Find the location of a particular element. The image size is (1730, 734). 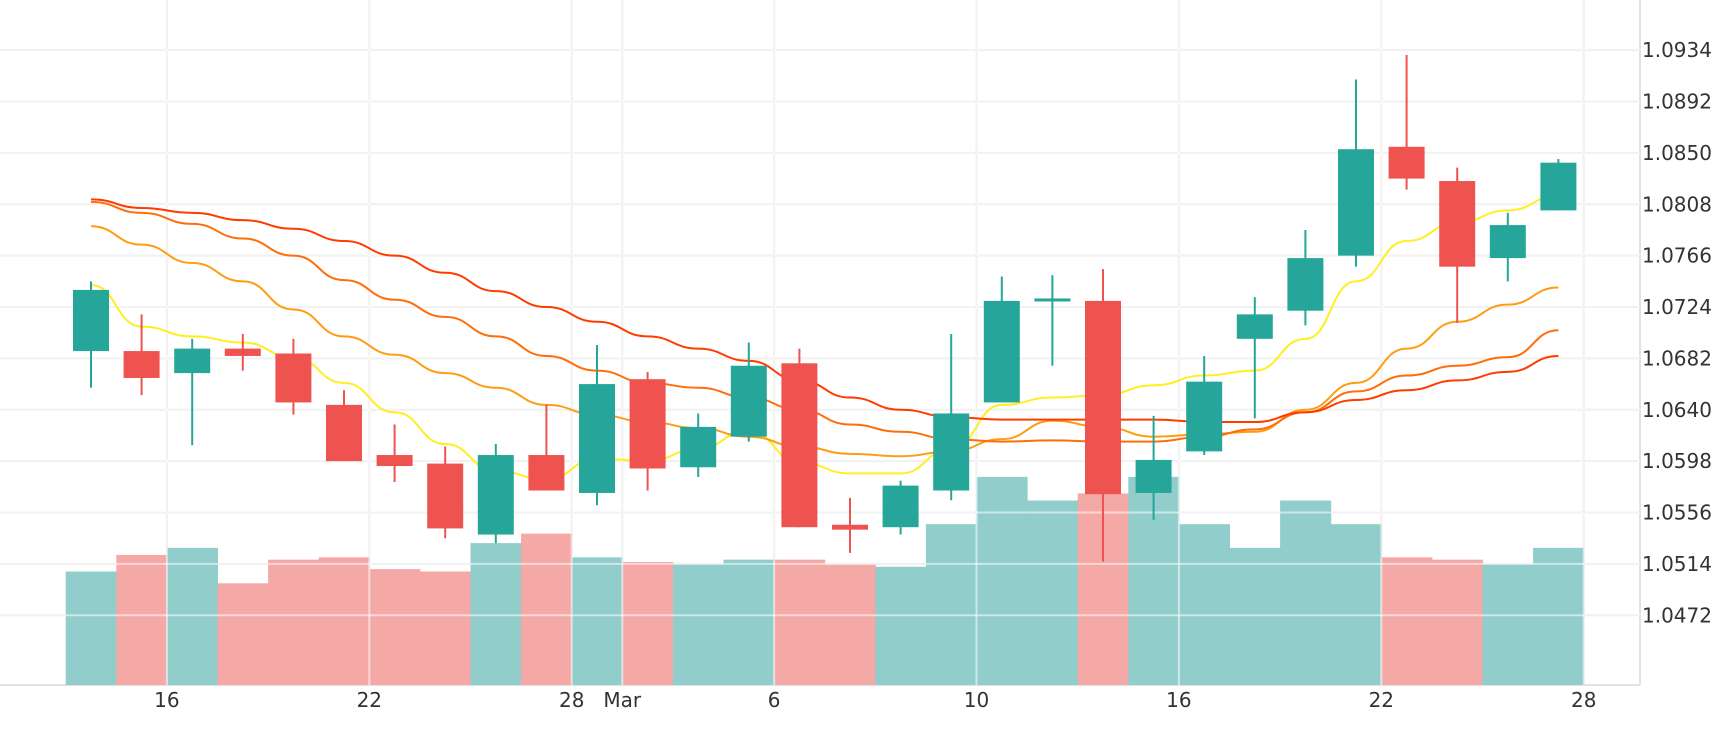

y-tick-label: 1.0724 is located at coordinates (1677, 307).